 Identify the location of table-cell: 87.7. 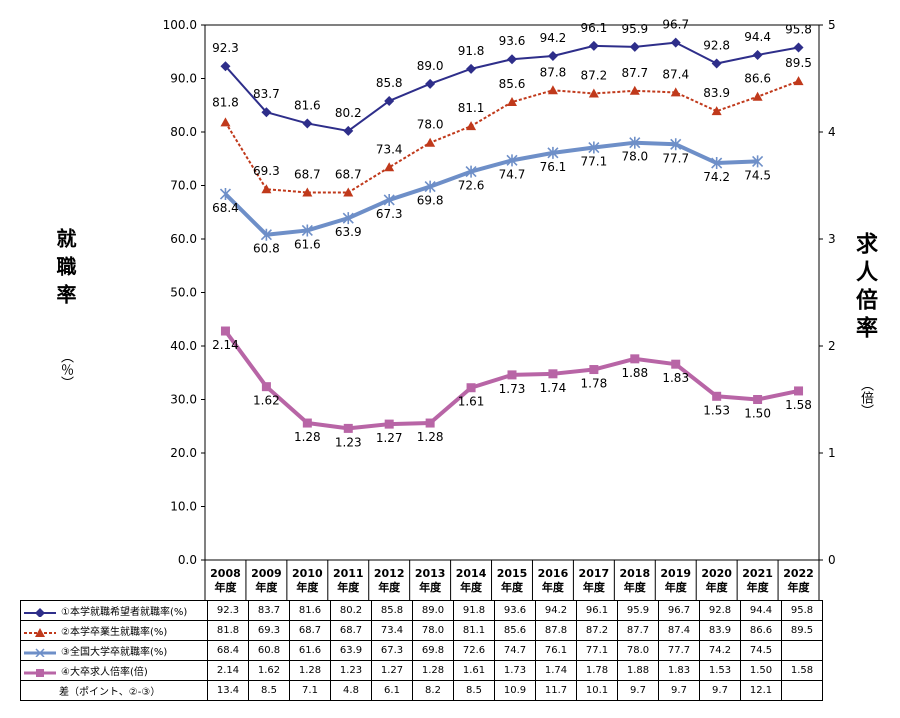
(638, 630).